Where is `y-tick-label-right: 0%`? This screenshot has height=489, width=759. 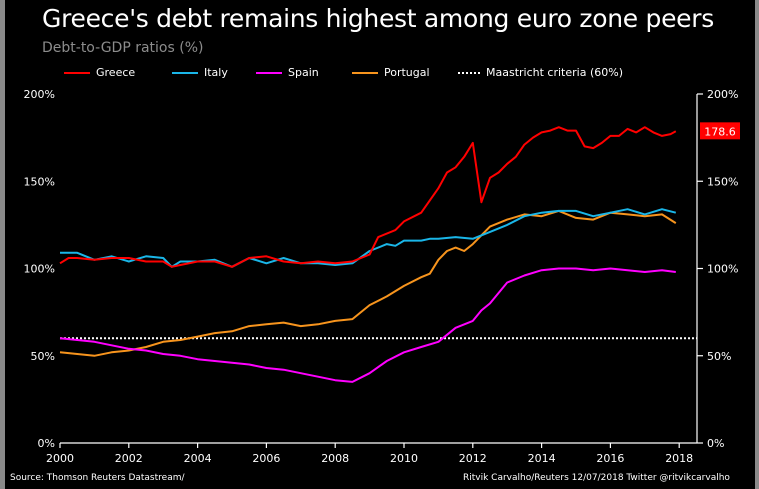
y-tick-label-right: 0% is located at coordinates (715, 443).